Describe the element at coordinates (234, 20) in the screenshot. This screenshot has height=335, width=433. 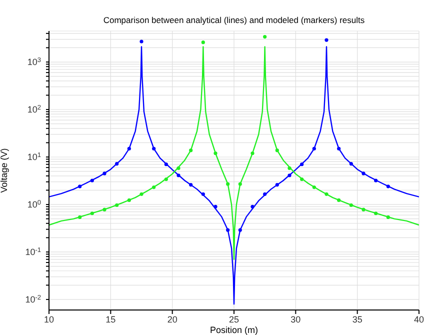
I see `chart-title: Comparison between analytical (lines) and modeled (markers) results` at that location.